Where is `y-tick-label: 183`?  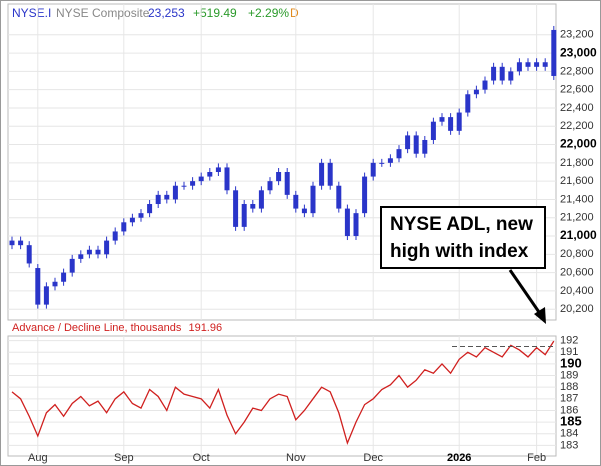
y-tick-label: 183 is located at coordinates (569, 445).